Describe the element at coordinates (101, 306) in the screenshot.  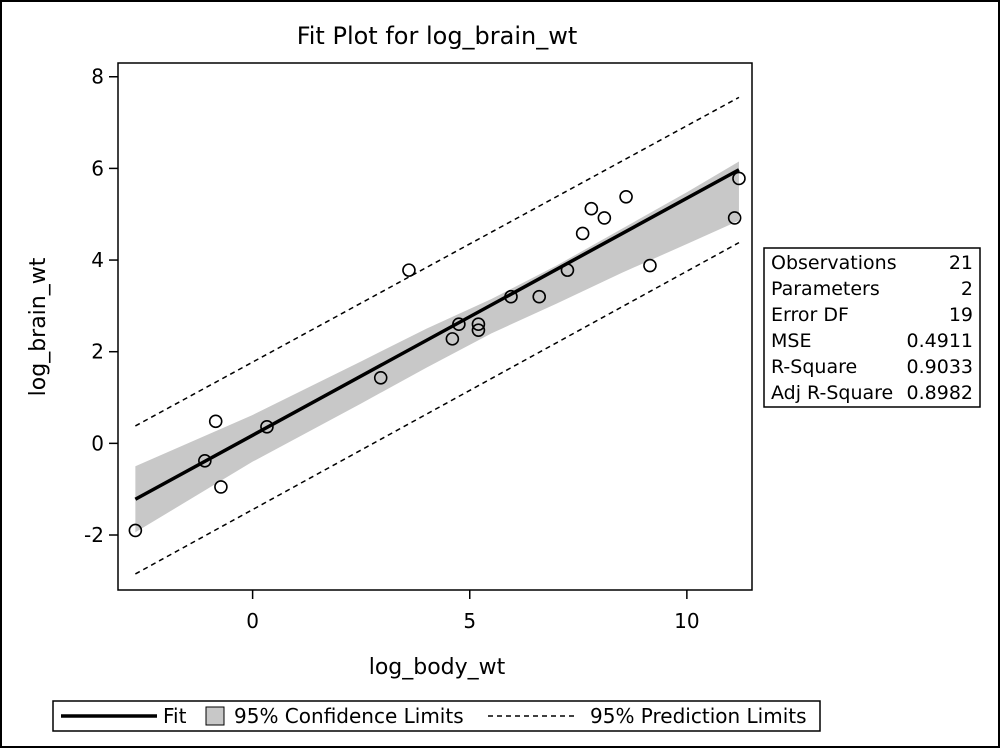
I see `y-axis: -2 0 2 4 6 8` at that location.